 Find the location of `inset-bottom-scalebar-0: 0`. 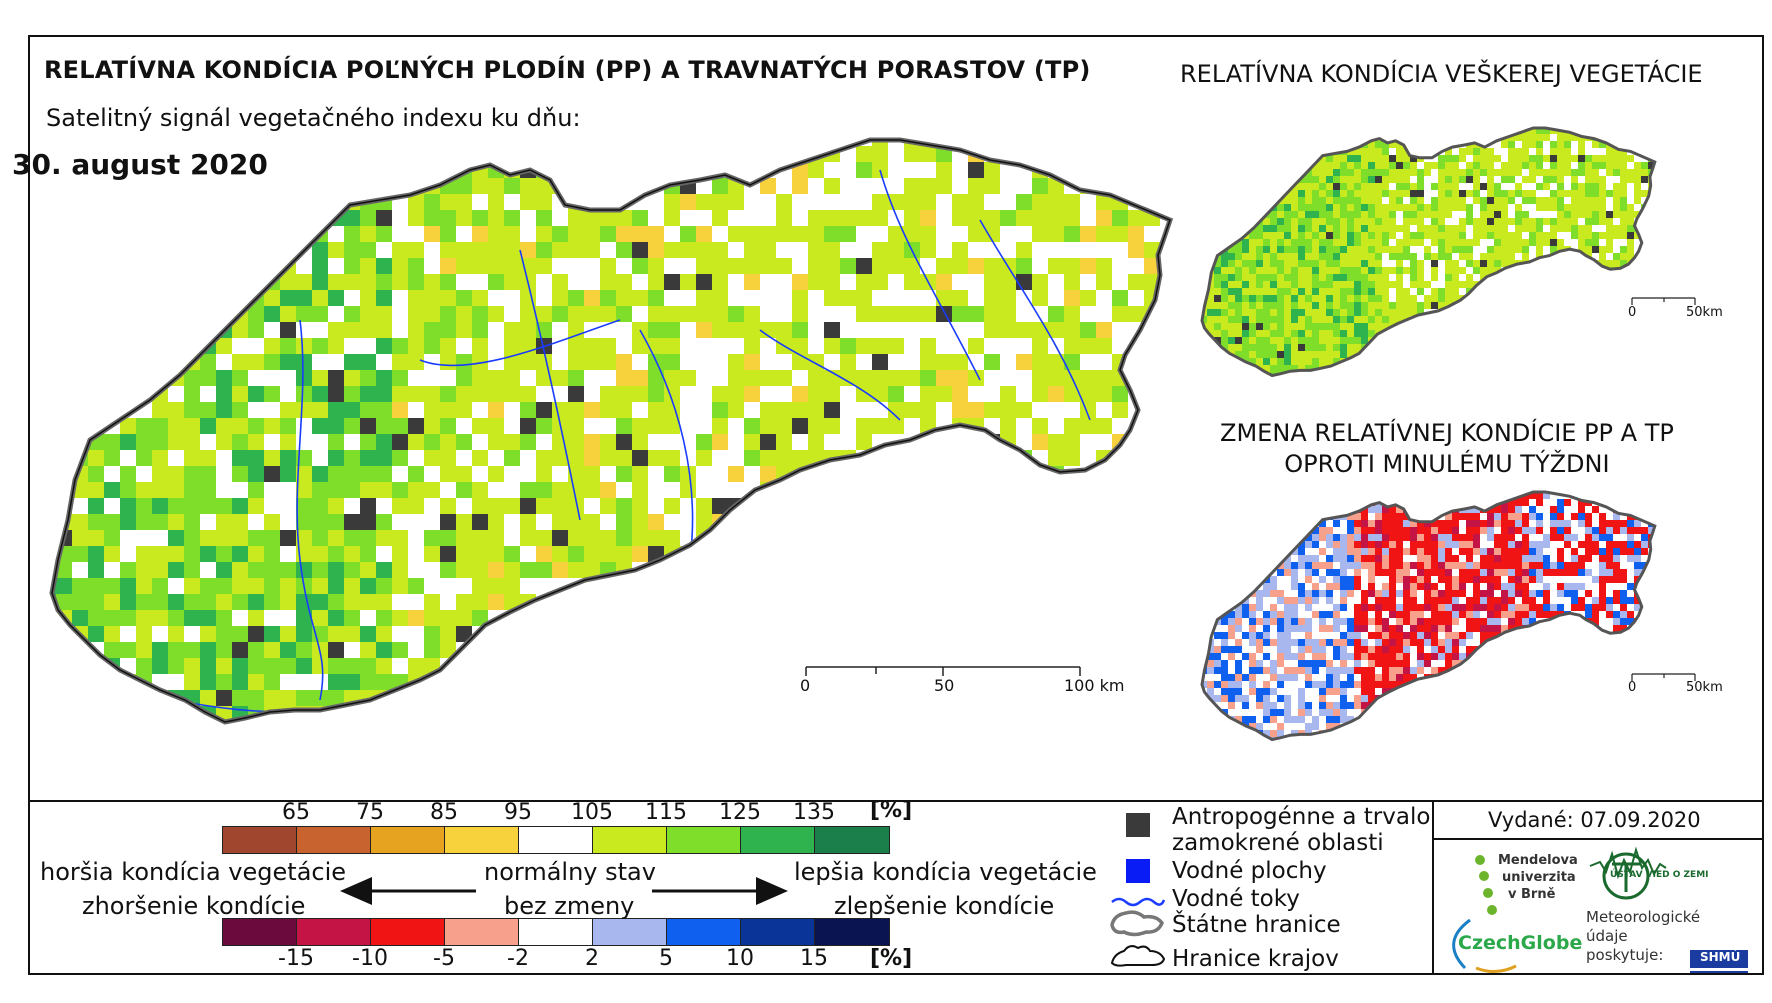

inset-bottom-scalebar-0: 0 is located at coordinates (1632, 687).